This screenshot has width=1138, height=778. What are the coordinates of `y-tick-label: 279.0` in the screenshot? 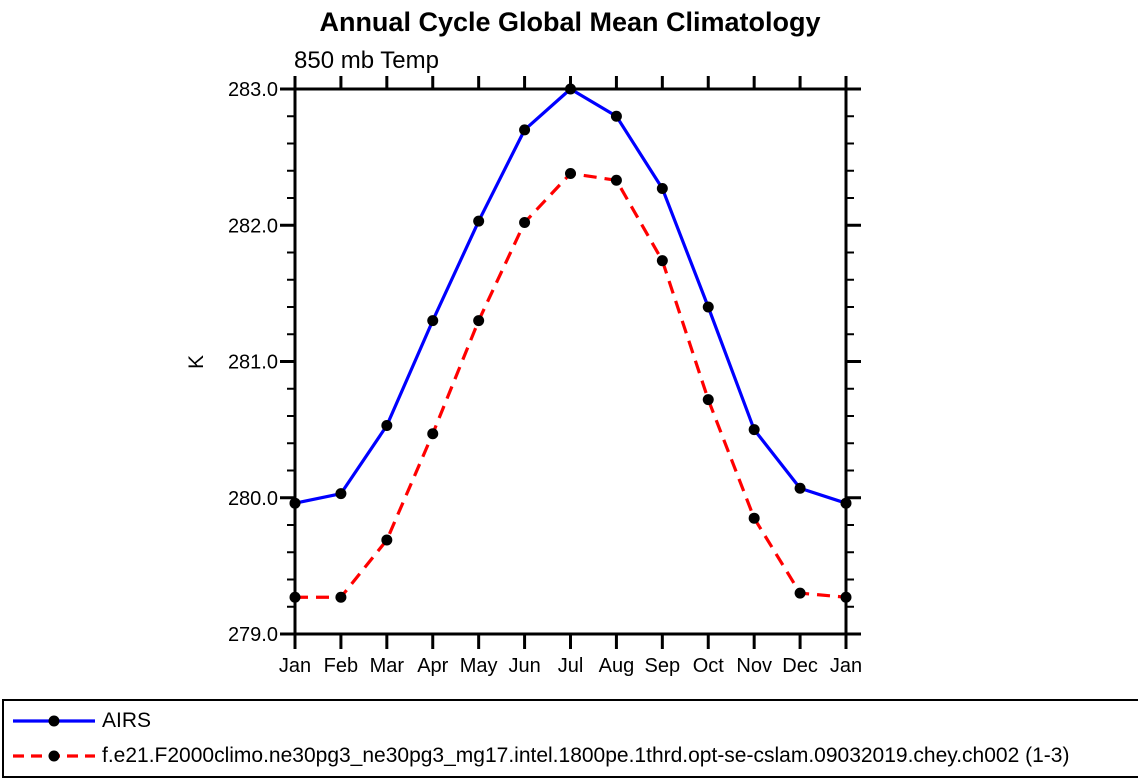 It's located at (253, 635).